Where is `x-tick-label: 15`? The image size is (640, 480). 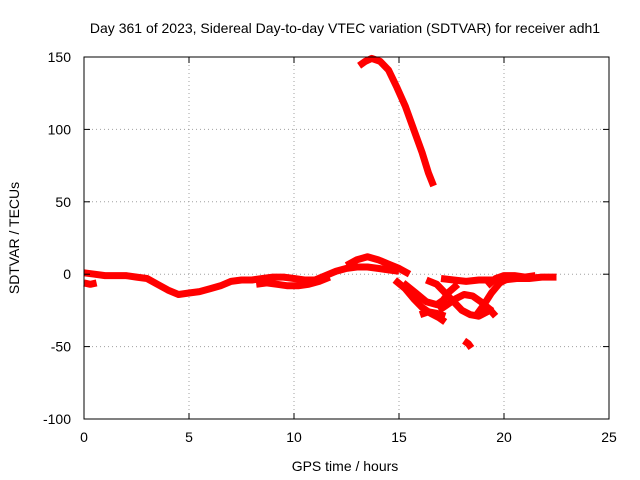
x-tick-label: 15 is located at coordinates (399, 437).